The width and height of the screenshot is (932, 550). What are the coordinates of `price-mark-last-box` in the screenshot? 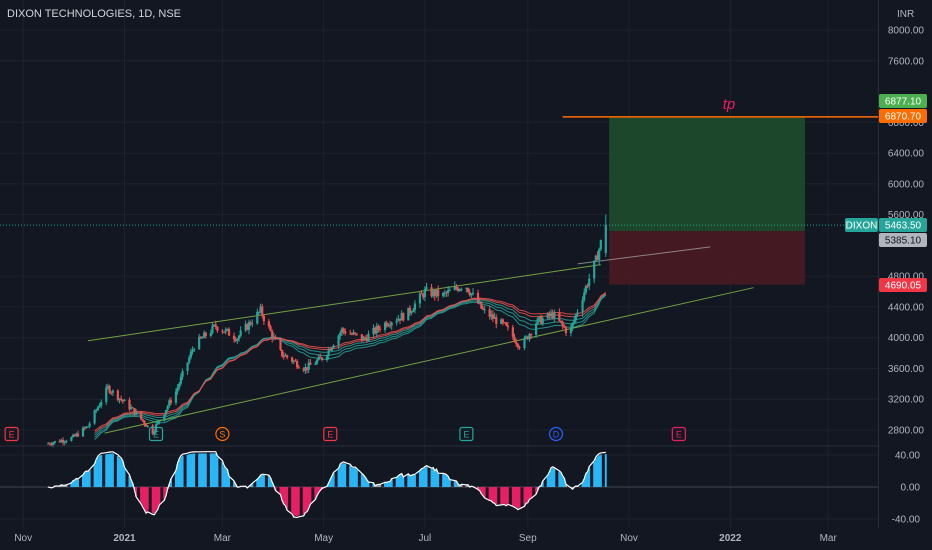 It's located at (903, 225).